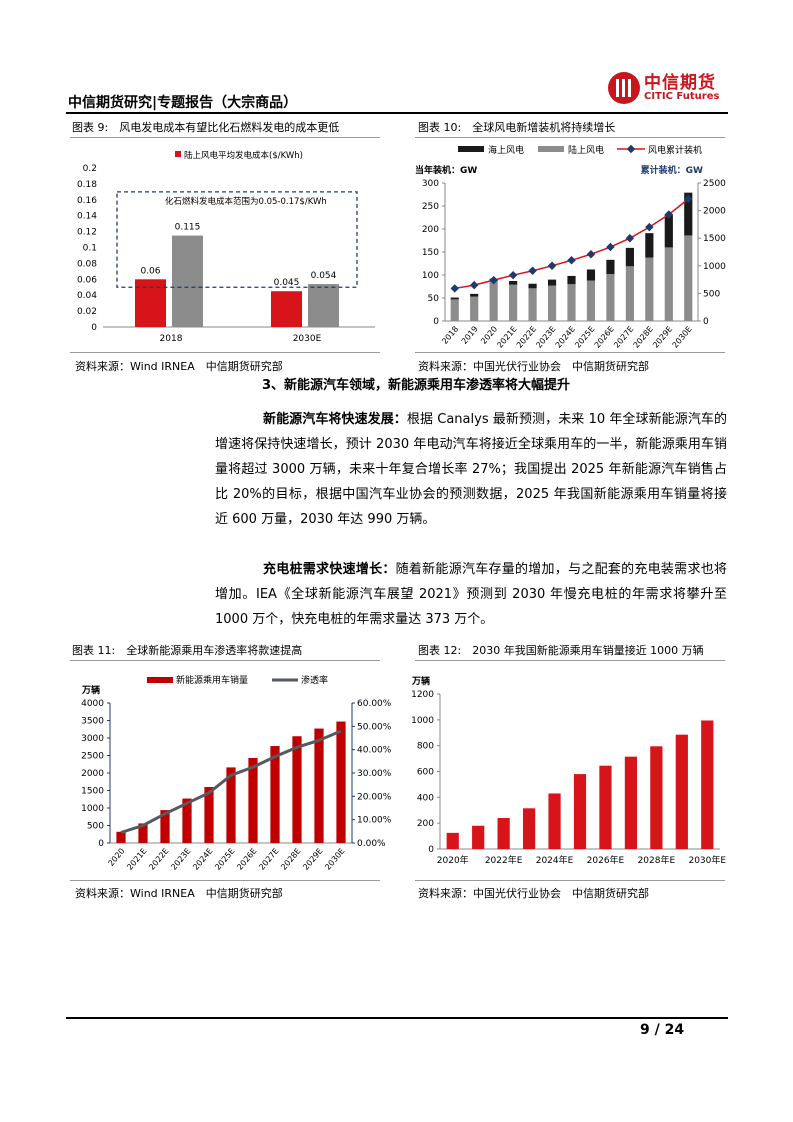 The height and width of the screenshot is (1122, 793). Describe the element at coordinates (606, 860) in the screenshot. I see `x-tick-label: 2026年E` at that location.